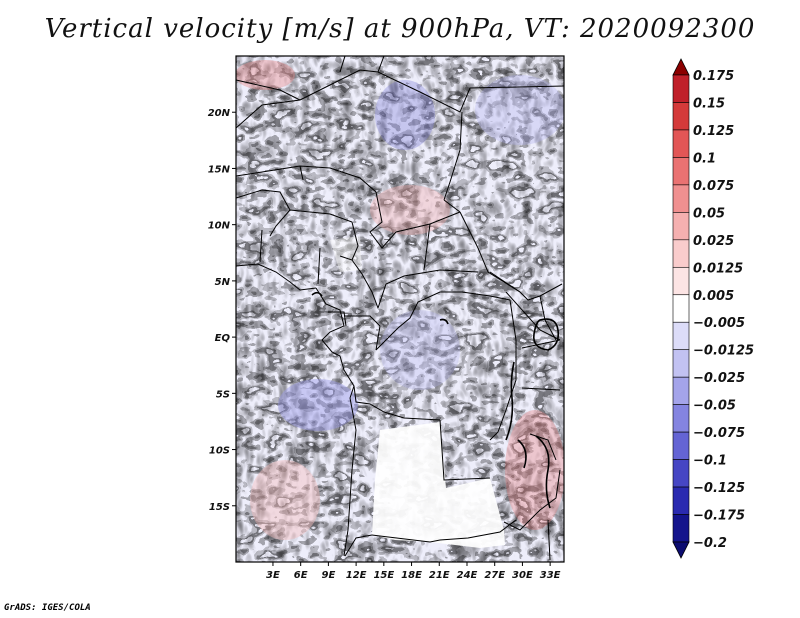 Image resolution: width=800 pixels, height=618 pixels. What do you see at coordinates (467, 575) in the screenshot?
I see `lon-tick-label: 24E` at bounding box center [467, 575].